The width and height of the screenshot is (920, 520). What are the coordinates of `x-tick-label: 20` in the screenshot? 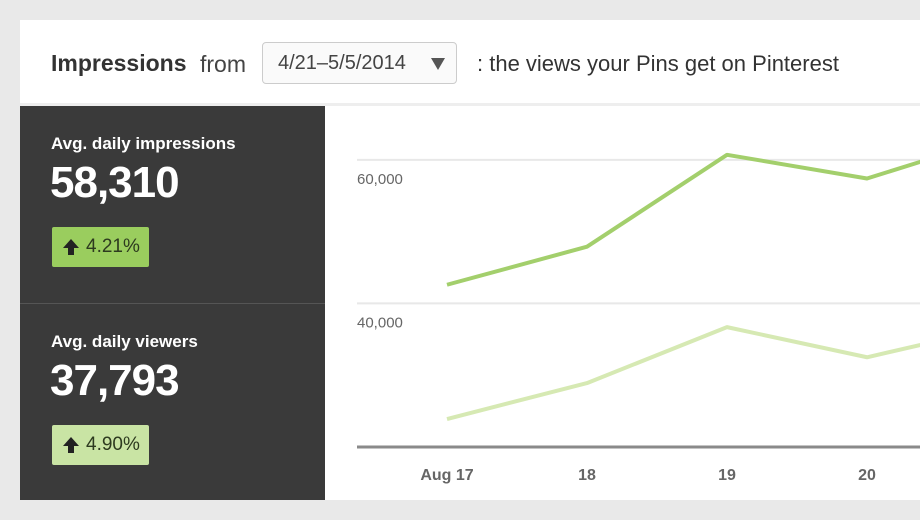 It's located at (867, 475).